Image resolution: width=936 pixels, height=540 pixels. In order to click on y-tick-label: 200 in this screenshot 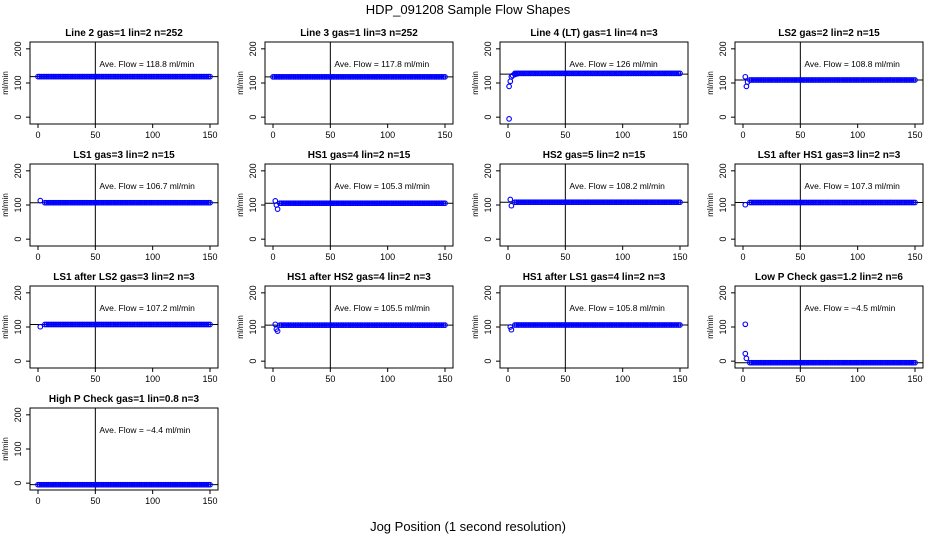, I will do `click(723, 292)`.